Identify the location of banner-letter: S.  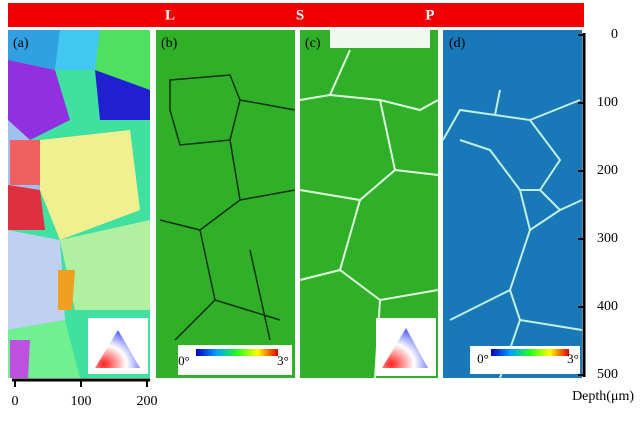
(300, 15).